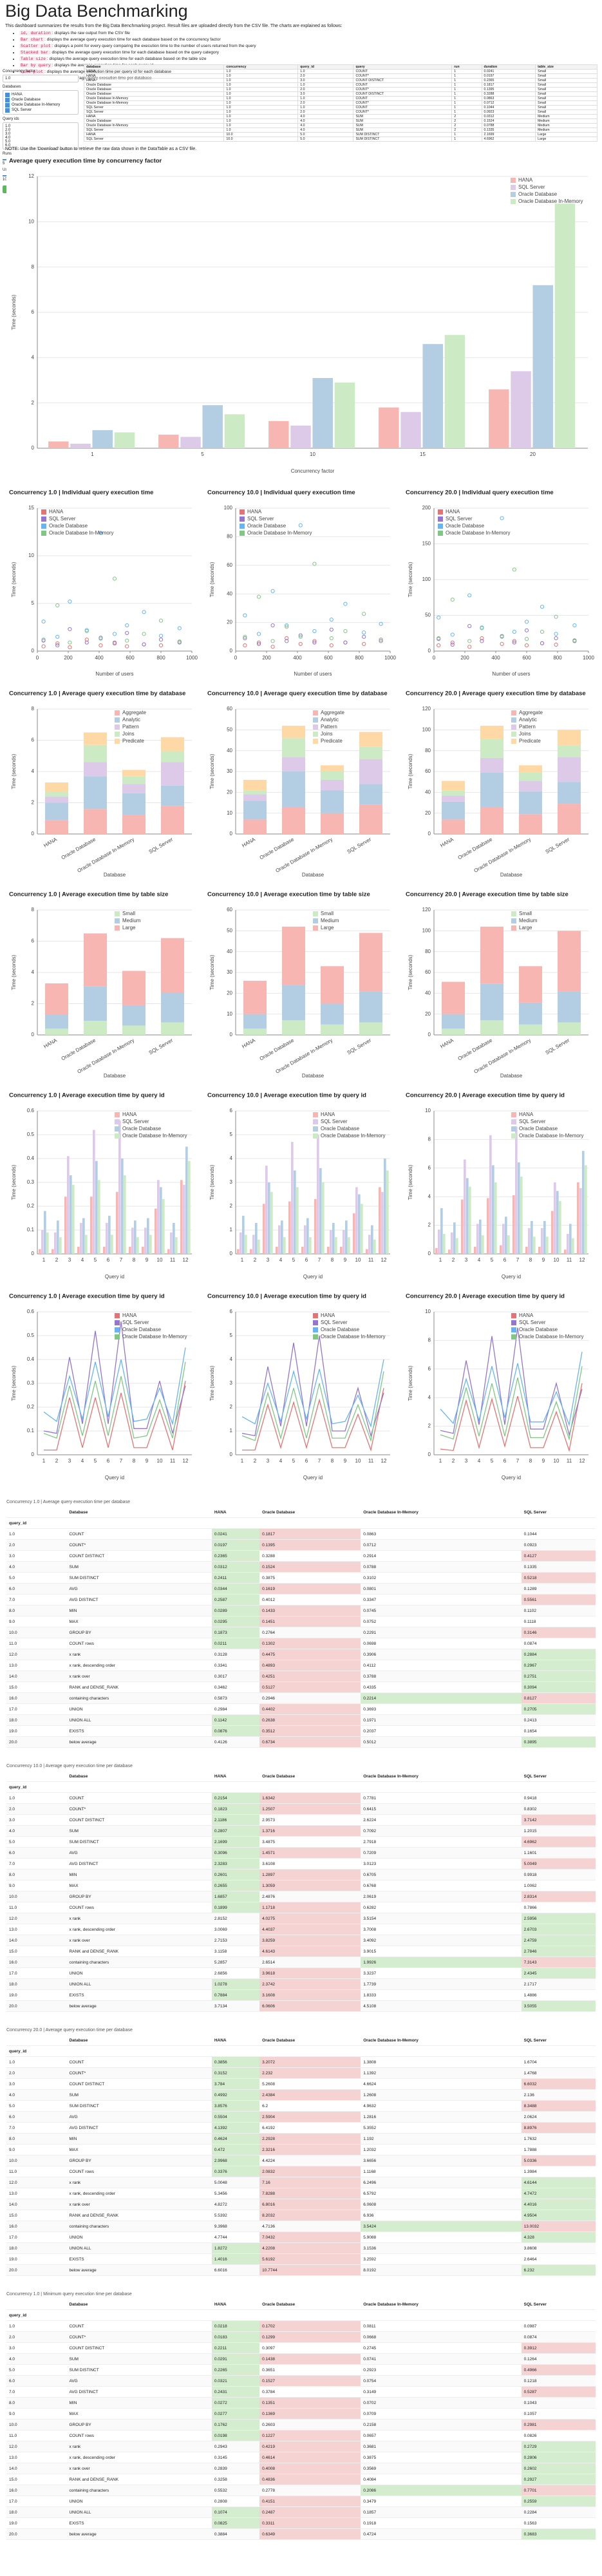  I want to click on value-cell: 3.2072, so click(310, 2062).